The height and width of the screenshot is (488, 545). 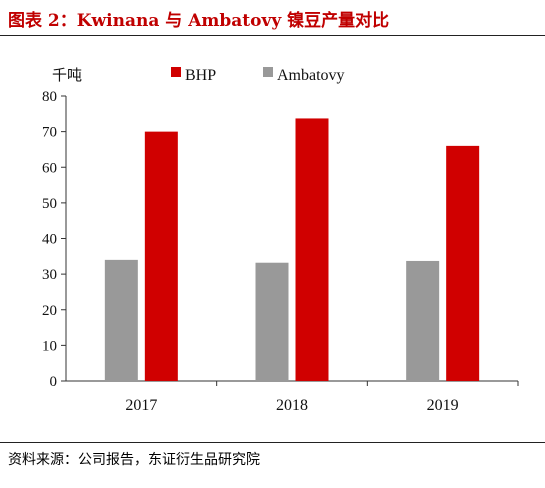 I want to click on y-tick-label: 40, so click(x=49, y=240).